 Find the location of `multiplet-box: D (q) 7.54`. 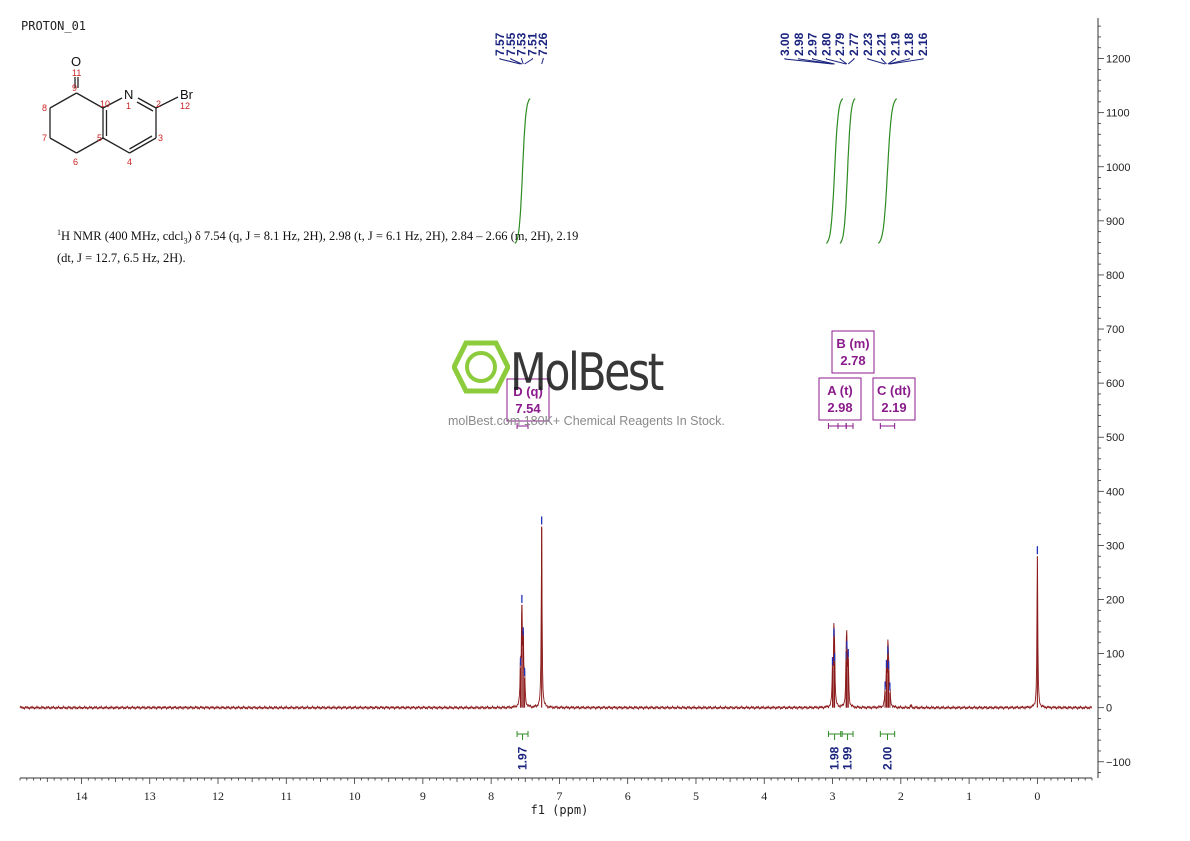

multiplet-box: D (q) 7.54 is located at coordinates (528, 400).